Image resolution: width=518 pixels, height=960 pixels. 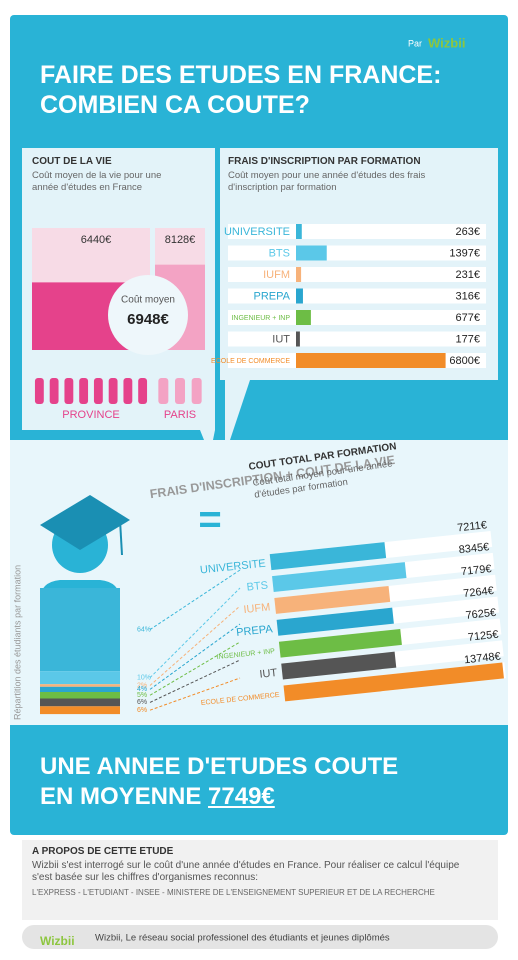 What do you see at coordinates (142, 689) in the screenshot?
I see `share-label: 4%` at bounding box center [142, 689].